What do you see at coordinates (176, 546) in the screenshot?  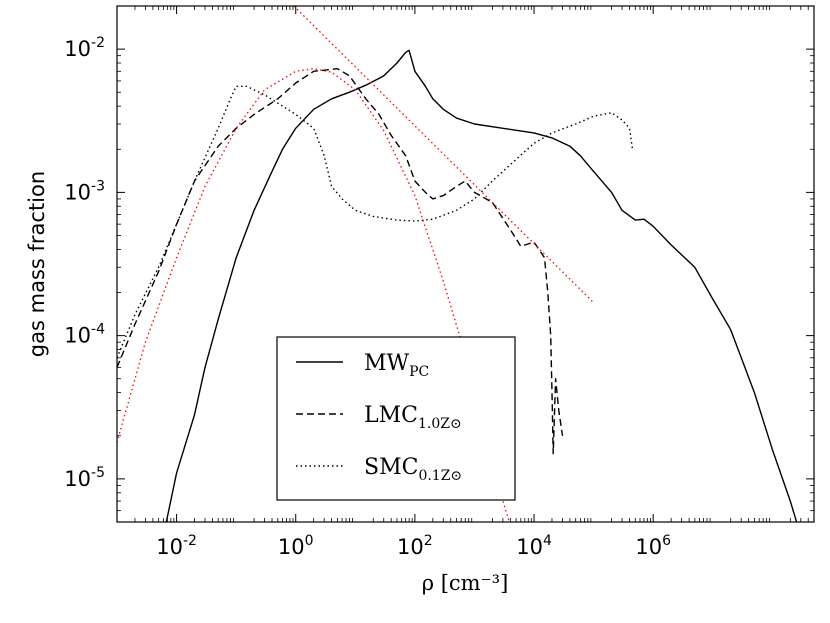 I see `x-tick-label: 10-2` at bounding box center [176, 546].